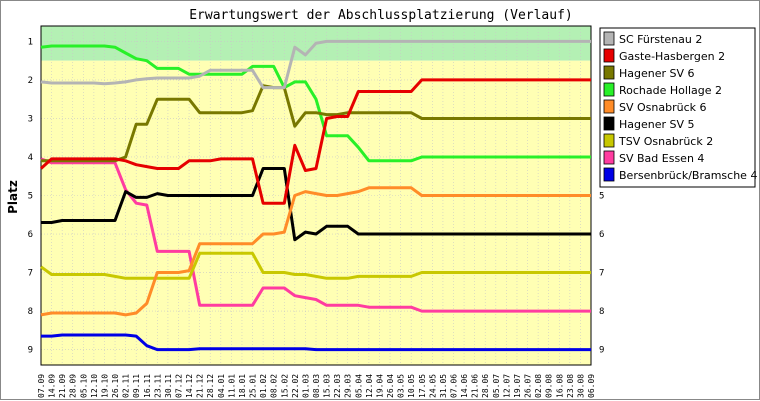 Image resolution: width=760 pixels, height=401 pixels. I want to click on y-tick-label-left: 1, so click(30, 42).